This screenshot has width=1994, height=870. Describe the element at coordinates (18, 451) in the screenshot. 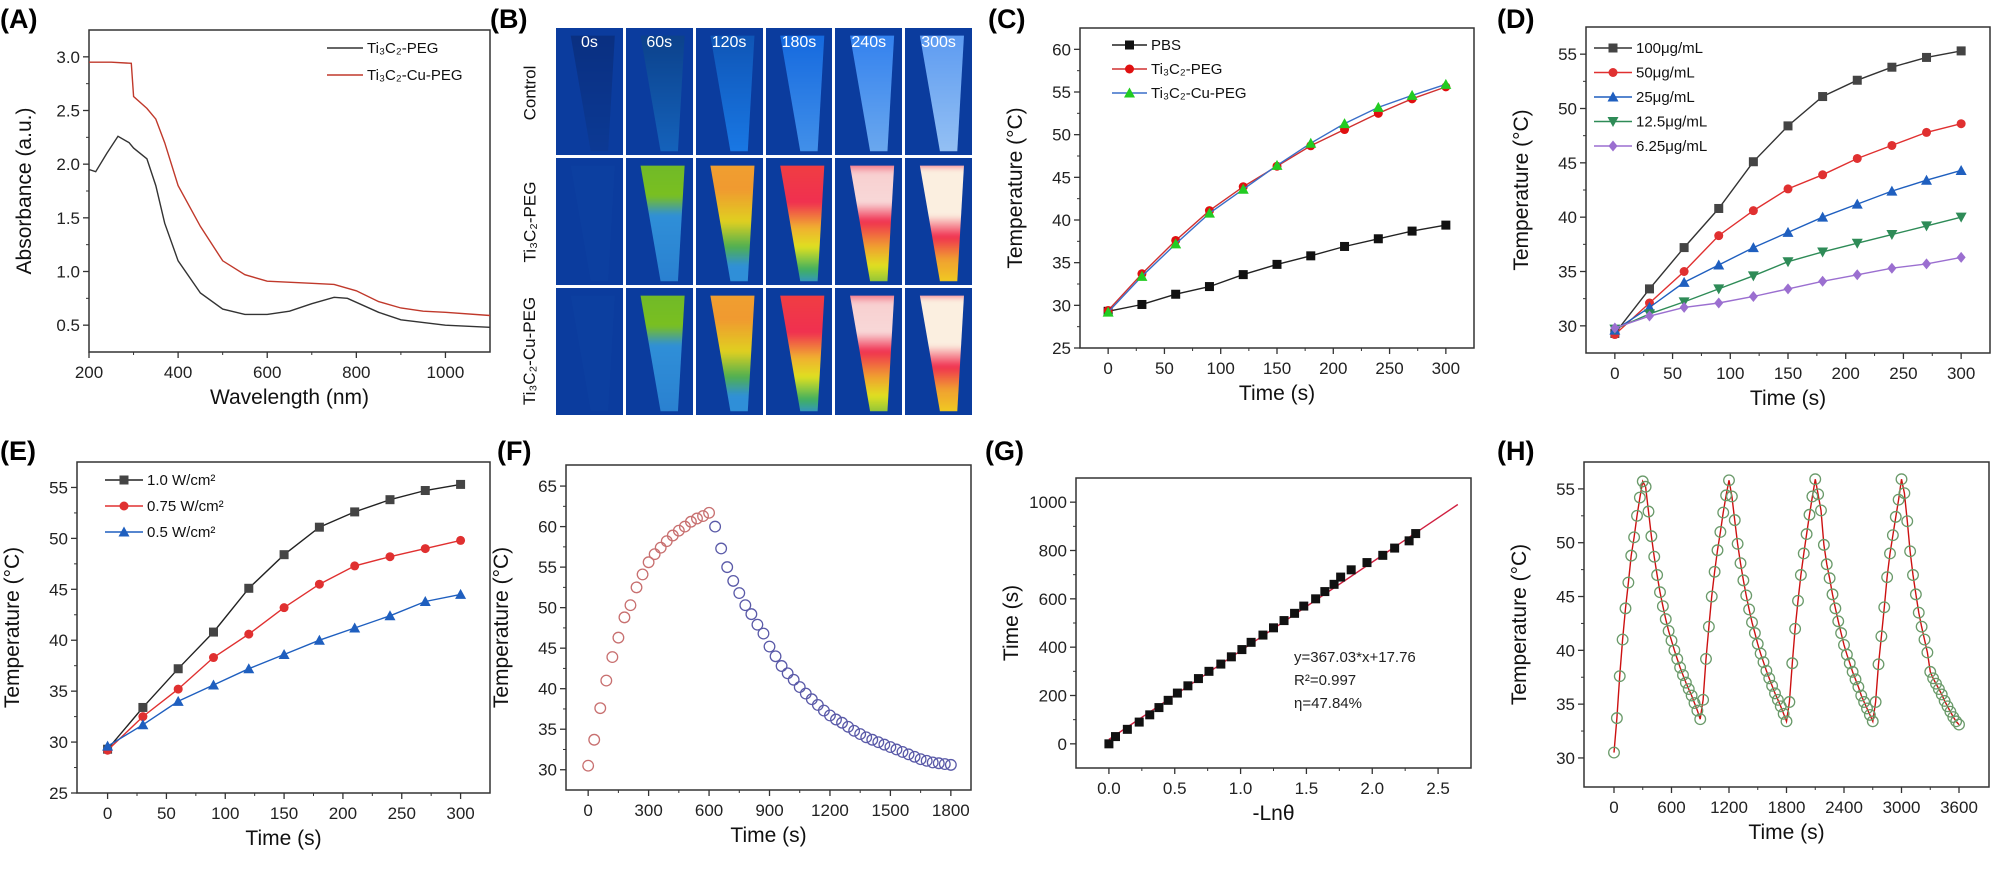

I see `panel-label: (E)` at that location.